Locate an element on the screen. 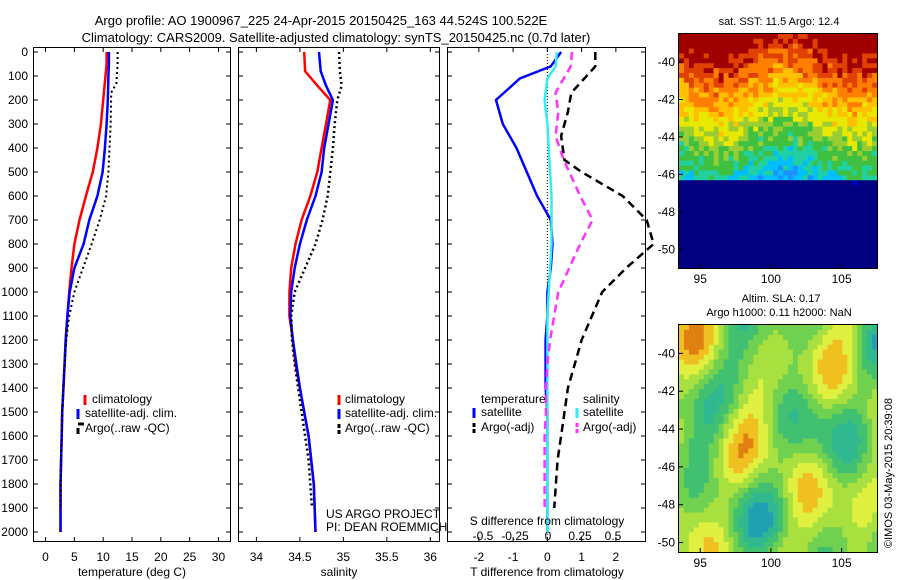 This screenshot has width=900, height=580. x-tick-label: 35.5 is located at coordinates (387, 557).